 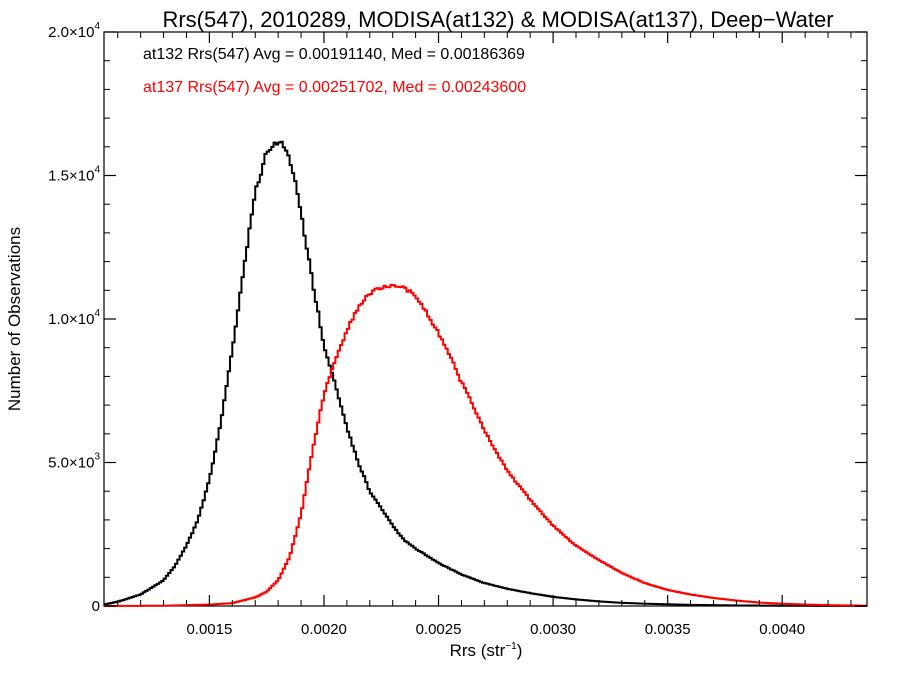 I want to click on y-tick-label: 1.5×10⁴, so click(x=74, y=175).